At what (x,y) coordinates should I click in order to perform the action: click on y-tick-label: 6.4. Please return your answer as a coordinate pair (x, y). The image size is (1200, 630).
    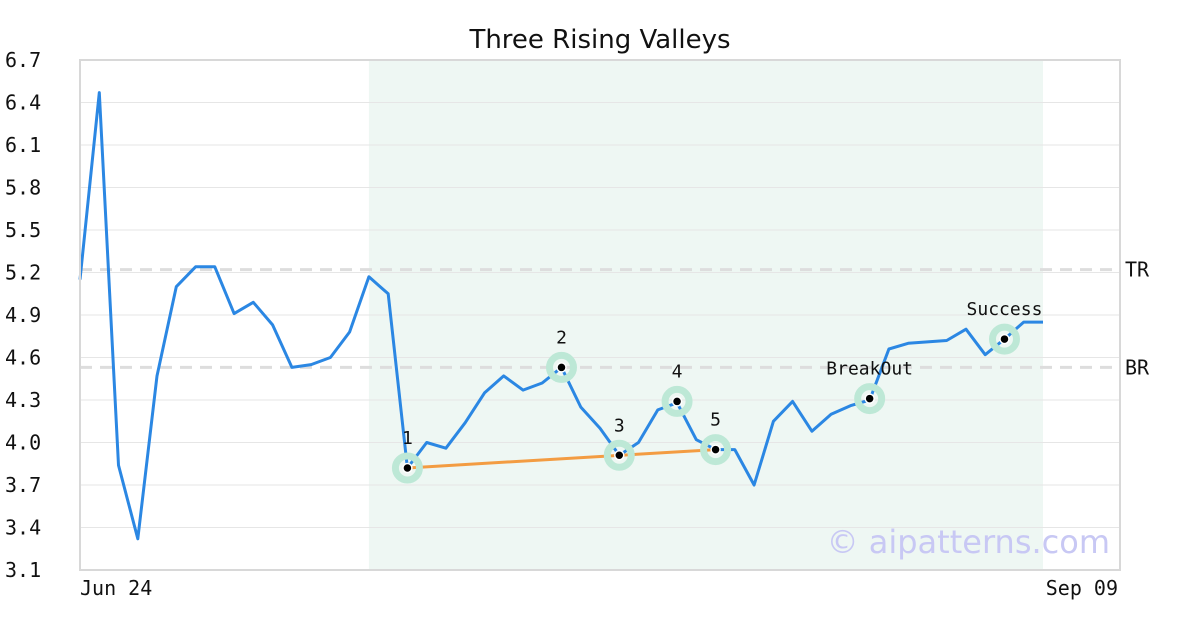
    Looking at the image, I should click on (23, 103).